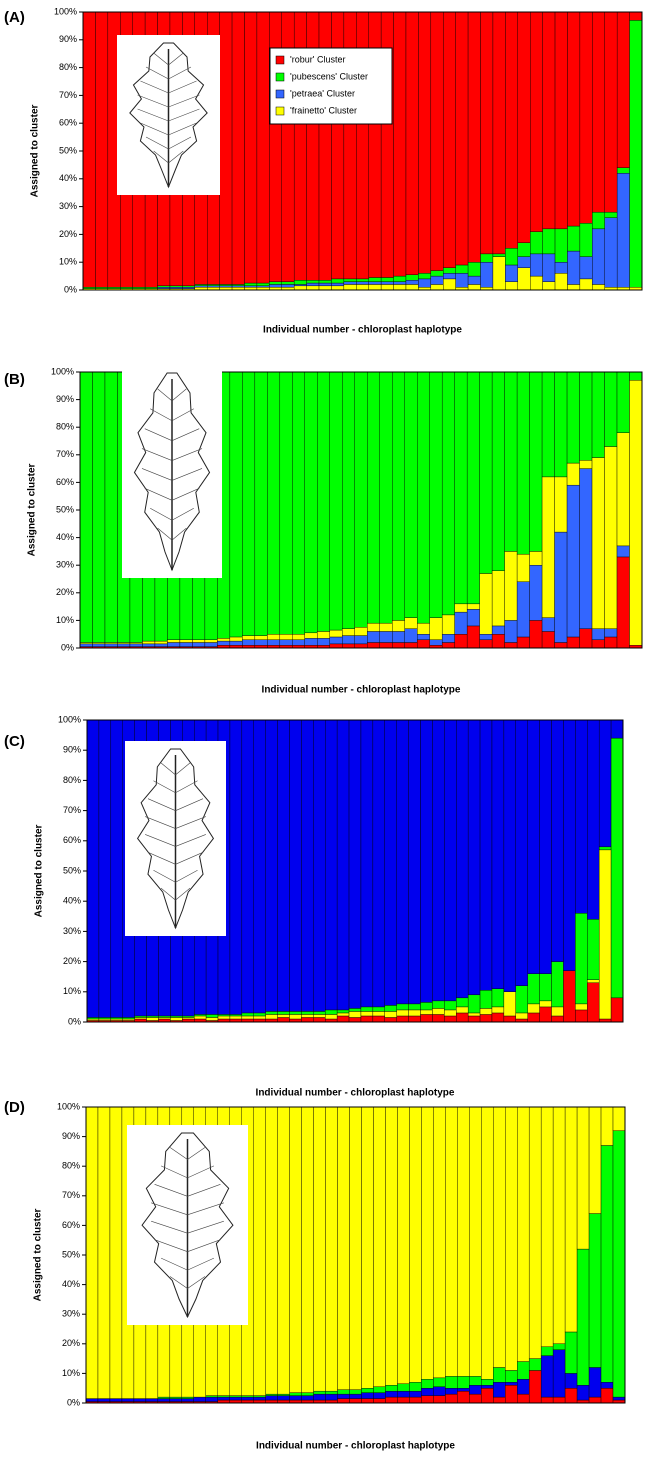 This screenshot has width=645, height=1459. I want to click on y-tick-label: 10%, so click(72, 991).